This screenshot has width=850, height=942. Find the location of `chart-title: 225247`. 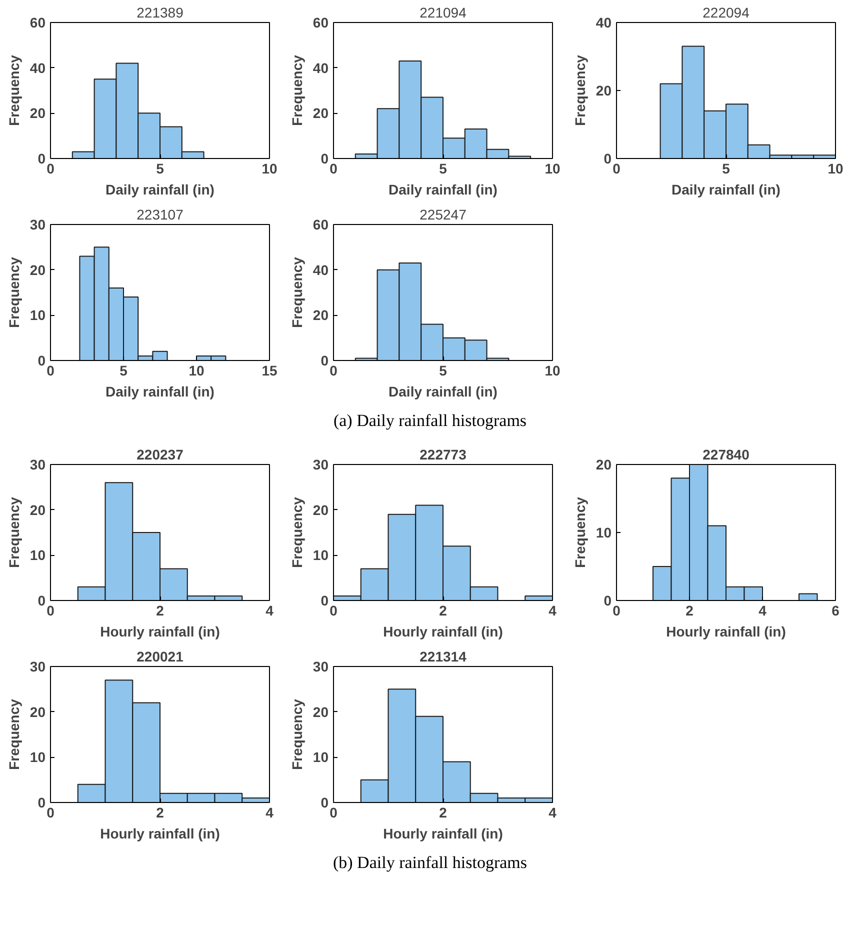

chart-title: 225247 is located at coordinates (443, 214).